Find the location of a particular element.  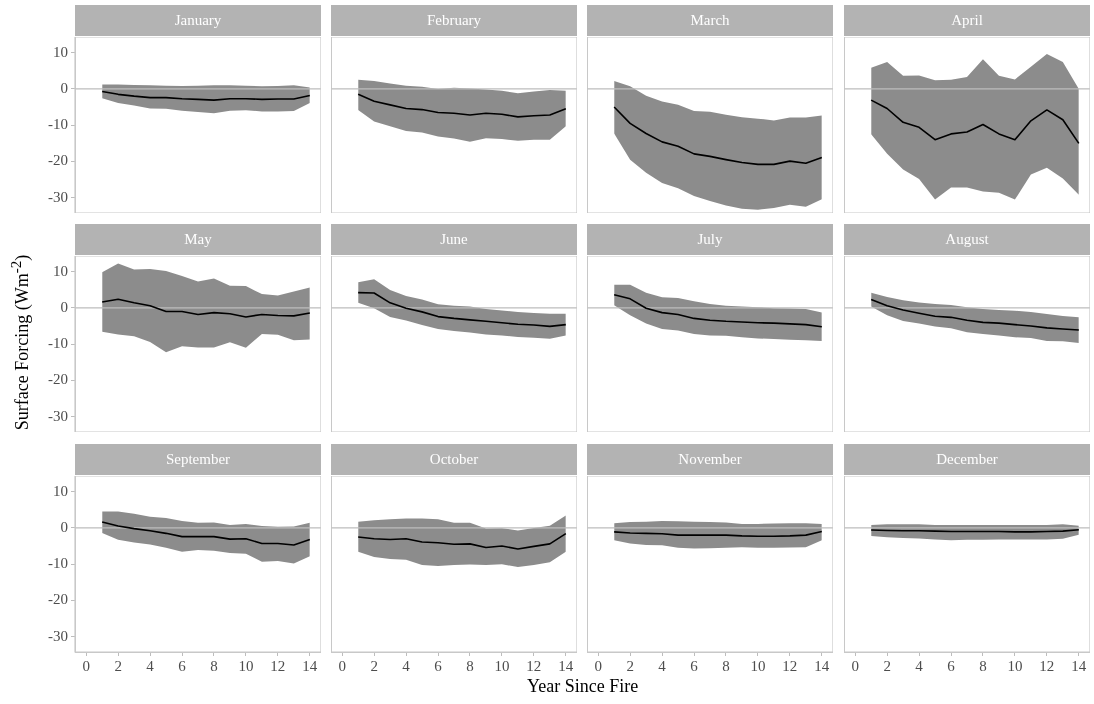

chart-title: July is located at coordinates (710, 239).